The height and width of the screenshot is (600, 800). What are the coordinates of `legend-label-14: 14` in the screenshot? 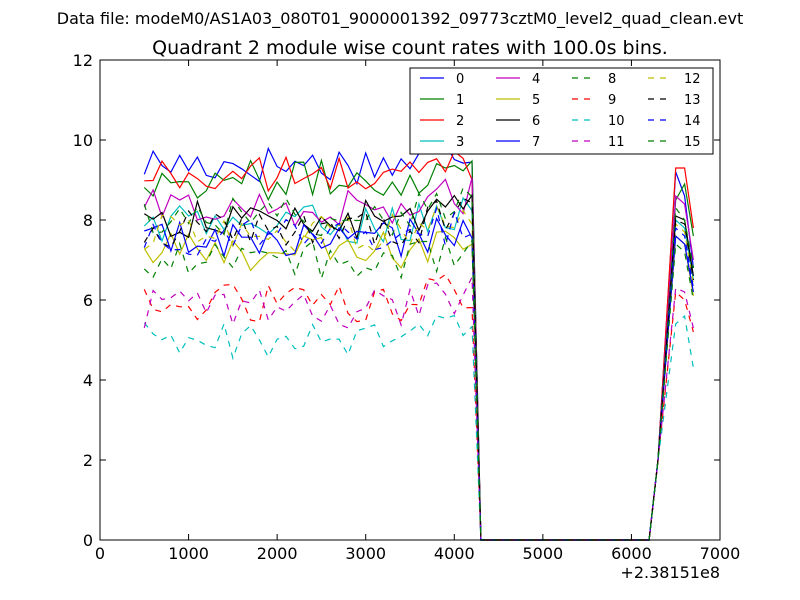 It's located at (692, 121).